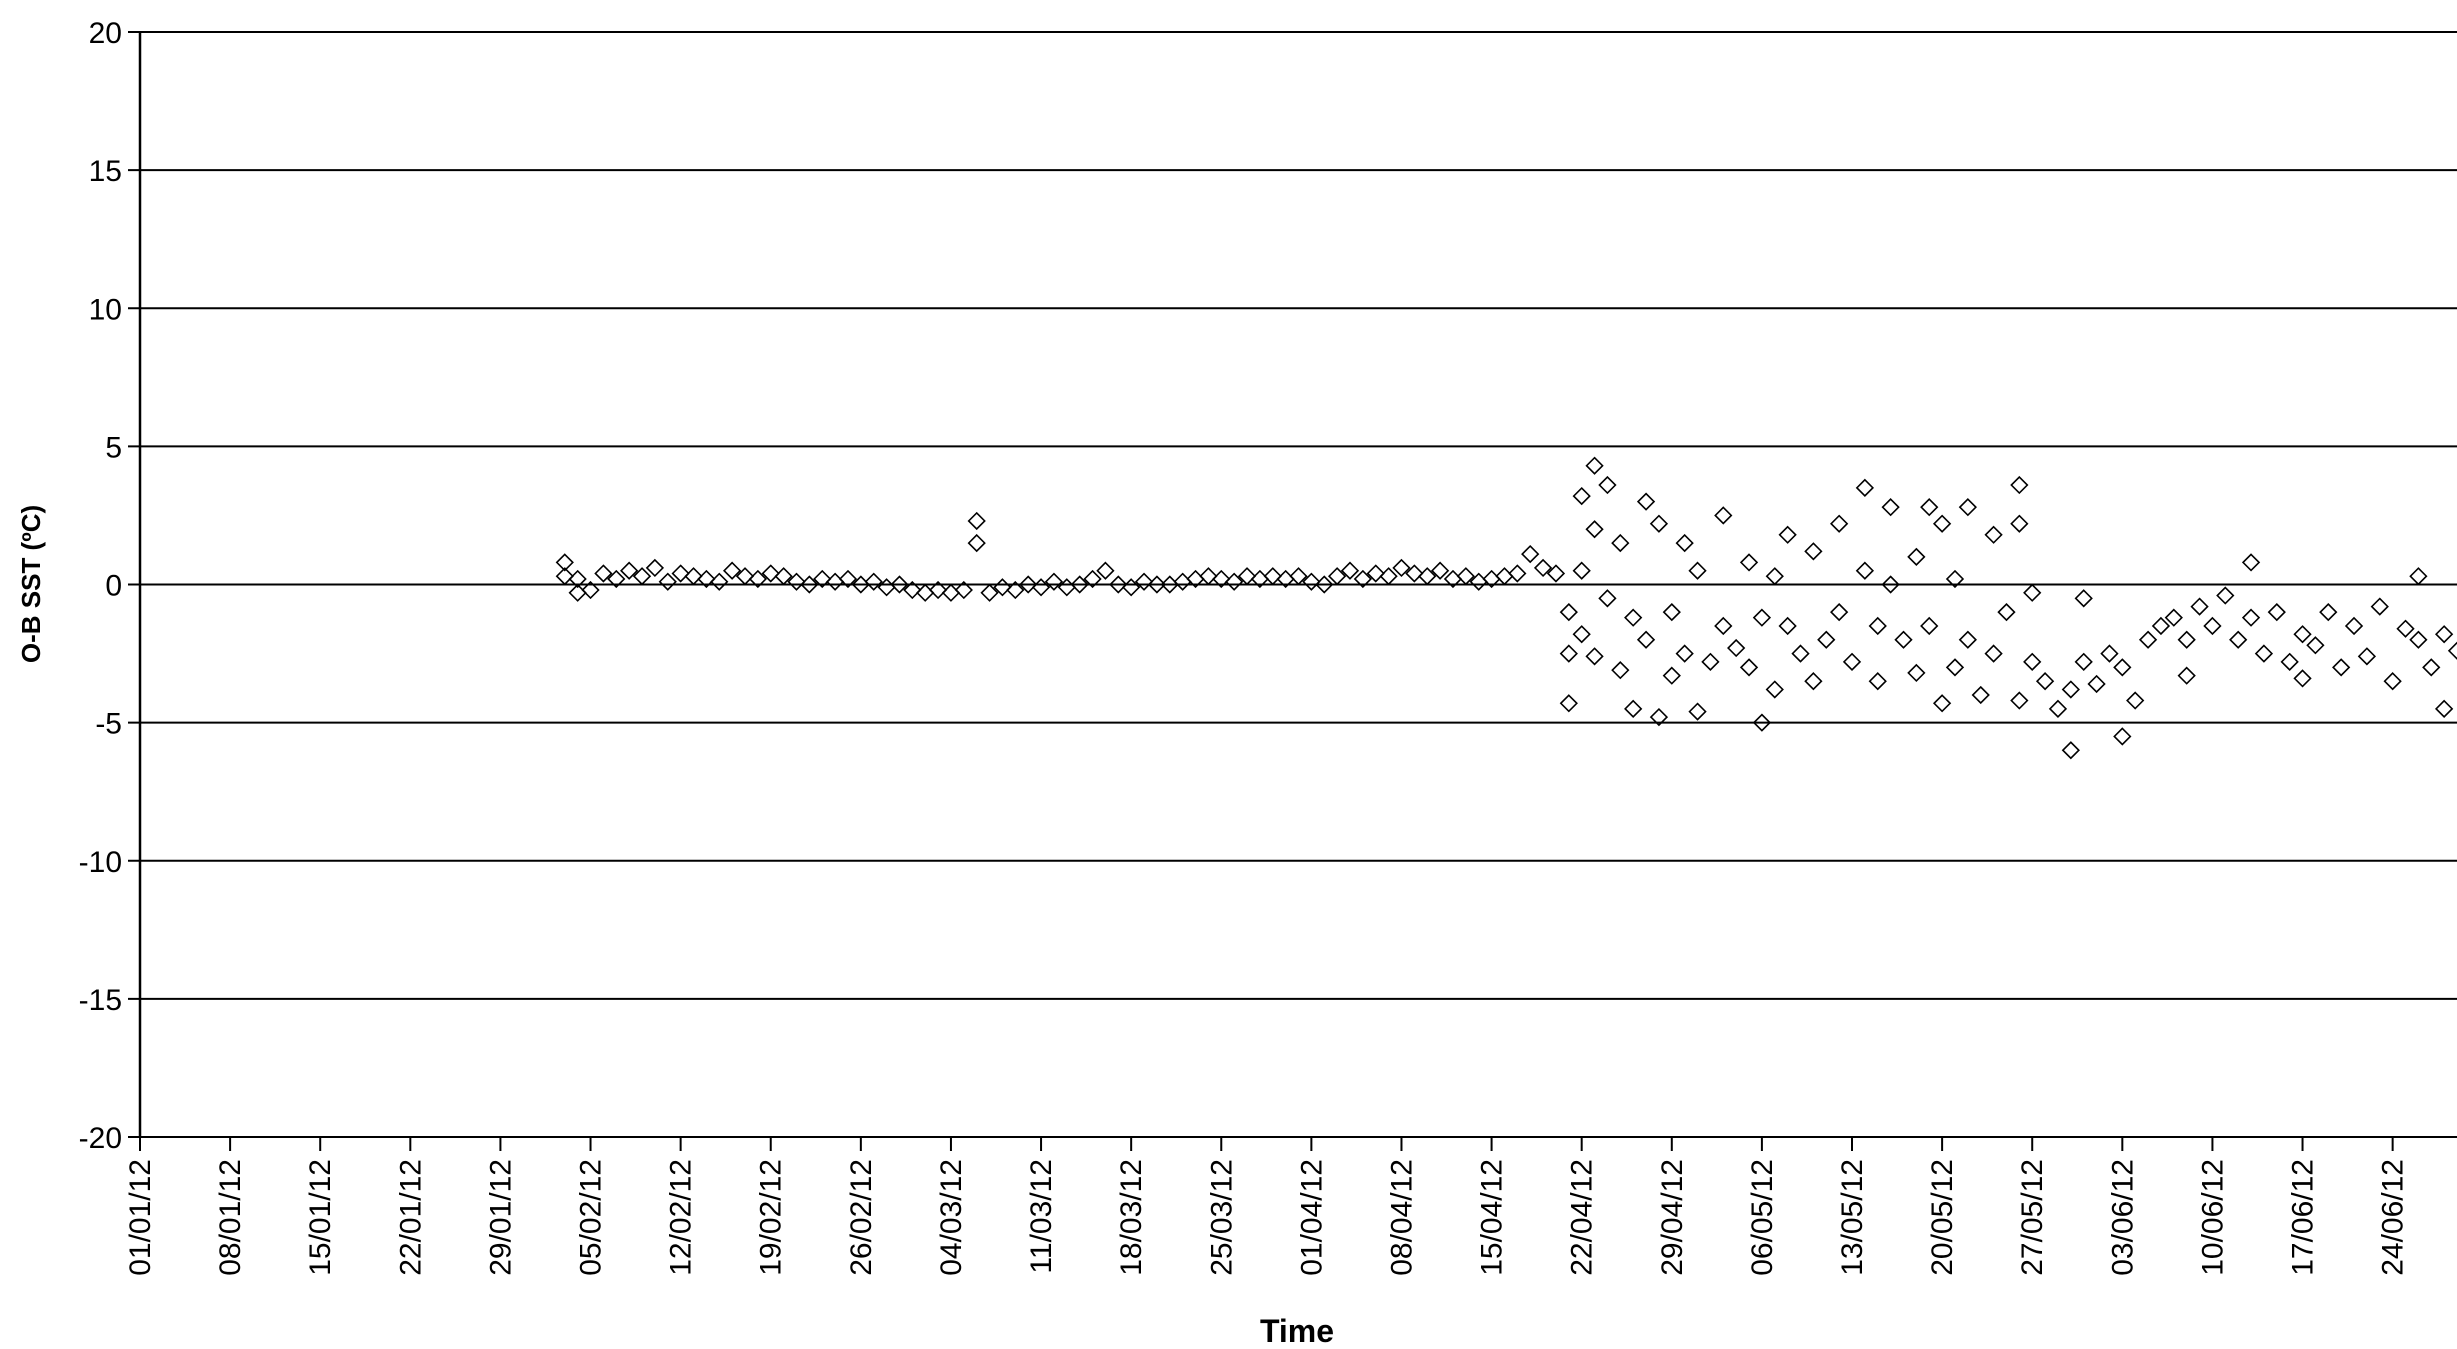  Describe the element at coordinates (771, 1217) in the screenshot. I see `x-tick-label: 19/02/12` at that location.